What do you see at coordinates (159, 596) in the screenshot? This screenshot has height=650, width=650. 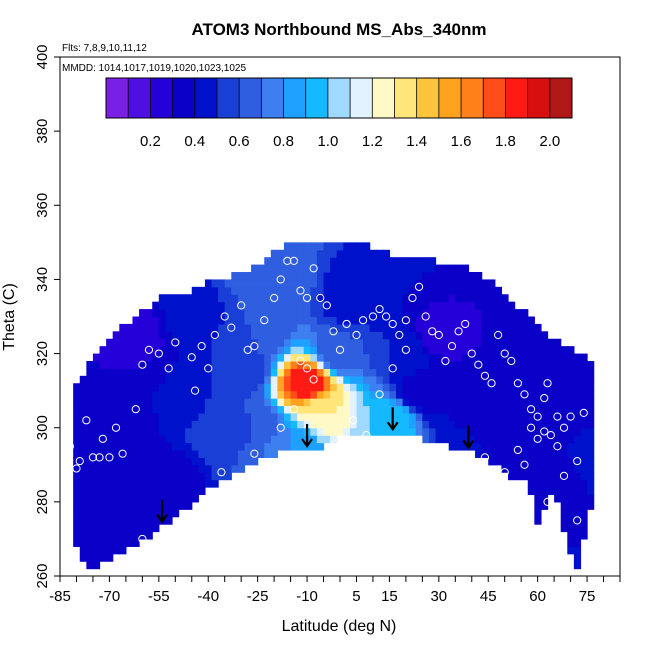 I see `x-tick-label: -55` at bounding box center [159, 596].